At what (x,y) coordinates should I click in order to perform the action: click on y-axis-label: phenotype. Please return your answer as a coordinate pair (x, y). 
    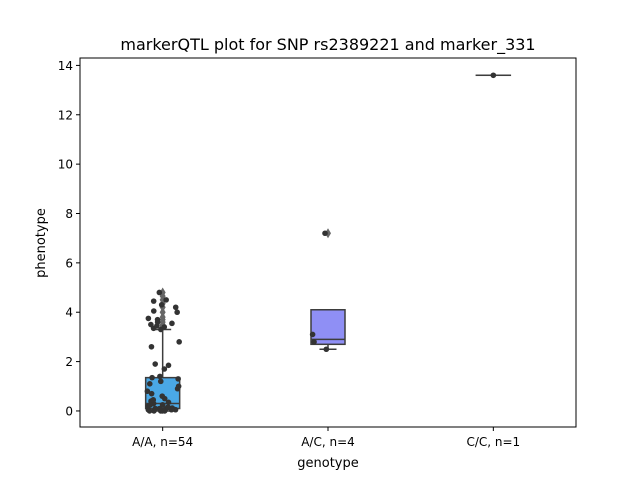
    Looking at the image, I should click on (41, 243).